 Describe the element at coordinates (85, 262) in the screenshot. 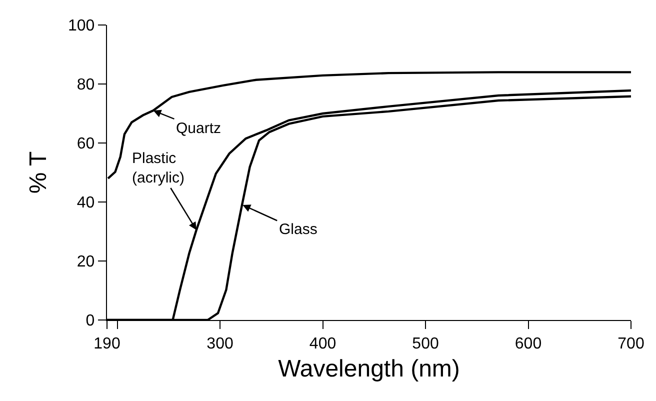

I see `y-tick-label: 20` at that location.